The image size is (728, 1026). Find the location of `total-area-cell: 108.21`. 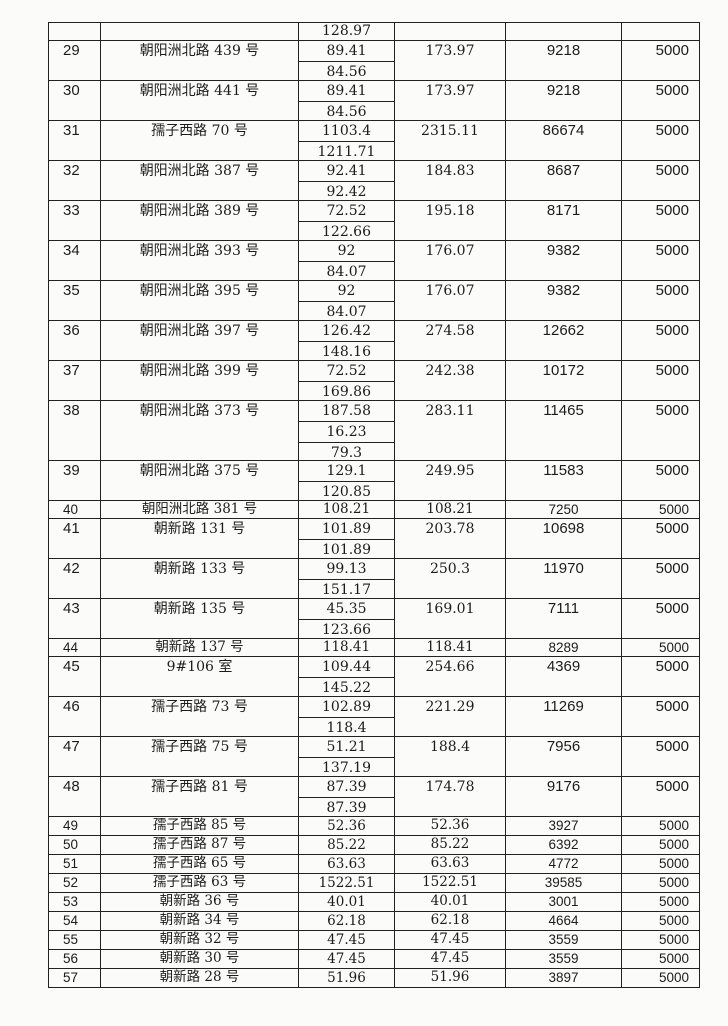

total-area-cell: 108.21 is located at coordinates (450, 509).